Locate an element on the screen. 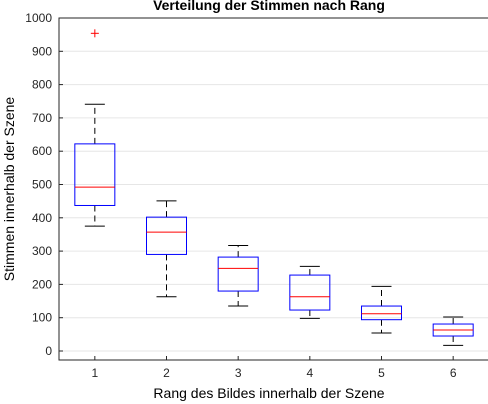 This screenshot has width=488, height=404. x-axis-label: Rang des Bildes innerhalb der Szene is located at coordinates (268, 393).